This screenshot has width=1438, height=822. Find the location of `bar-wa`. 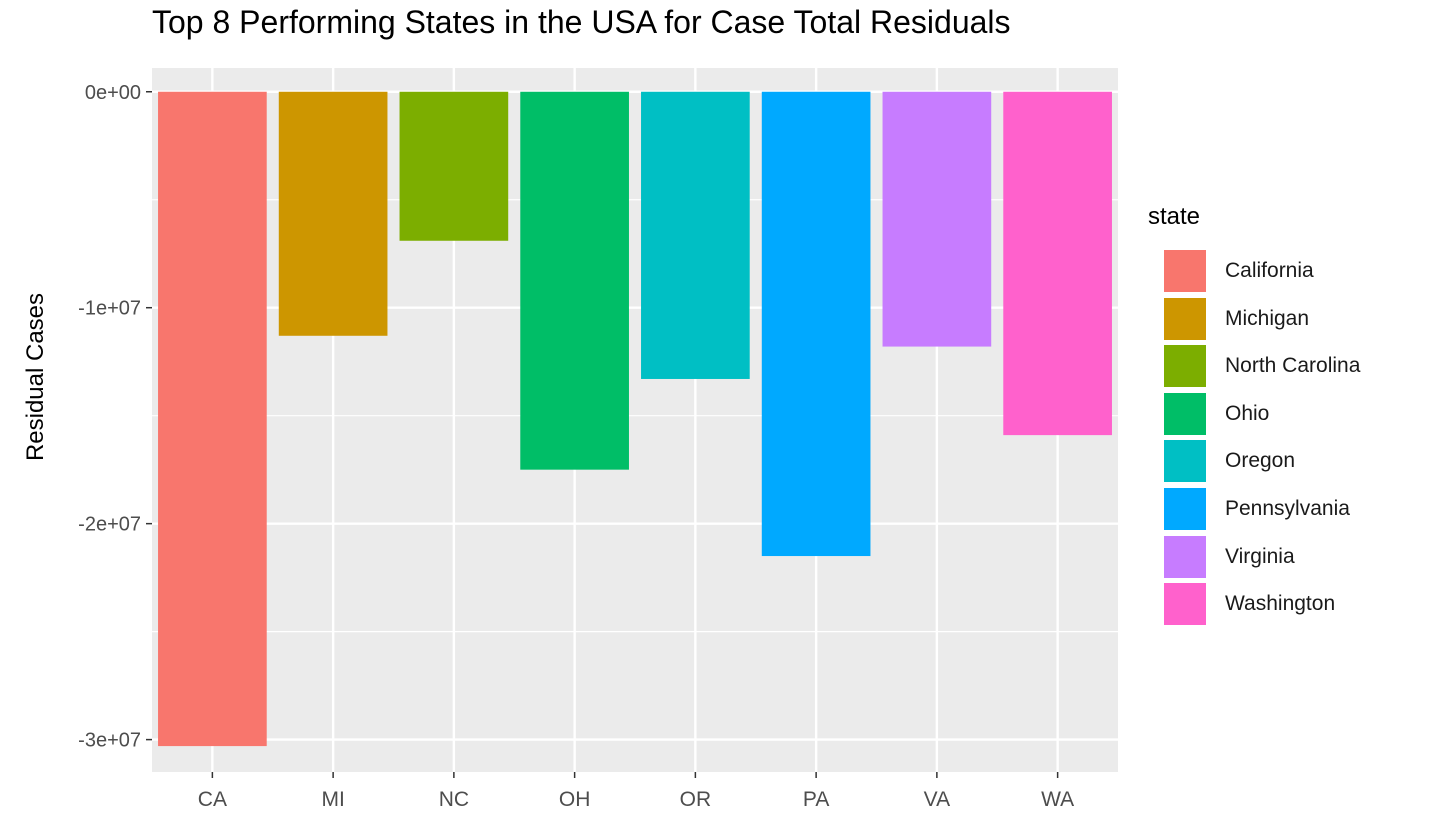

bar-wa is located at coordinates (1057, 263).